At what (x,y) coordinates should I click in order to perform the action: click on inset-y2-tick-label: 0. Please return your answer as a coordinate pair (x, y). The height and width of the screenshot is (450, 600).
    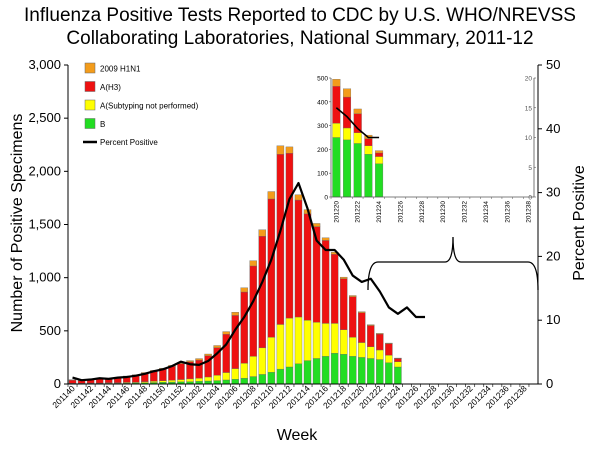
    Looking at the image, I should click on (530, 198).